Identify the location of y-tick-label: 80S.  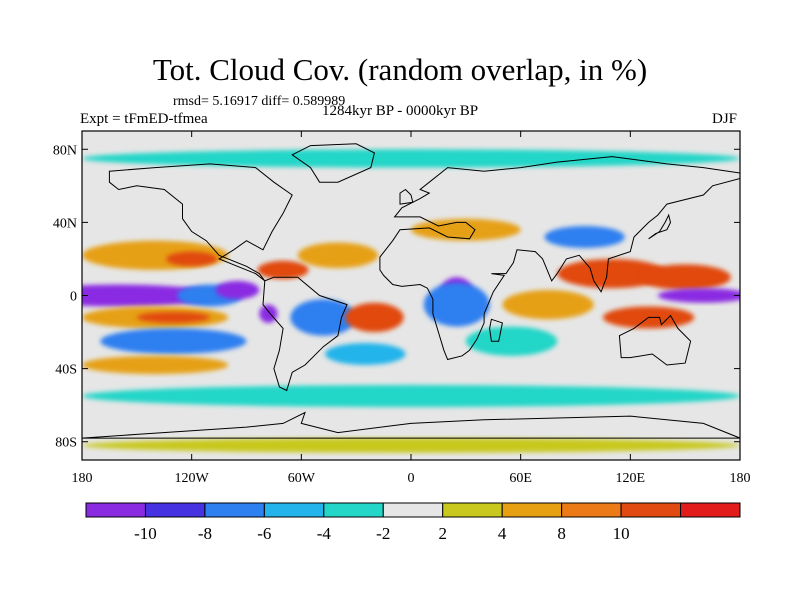
(66, 443).